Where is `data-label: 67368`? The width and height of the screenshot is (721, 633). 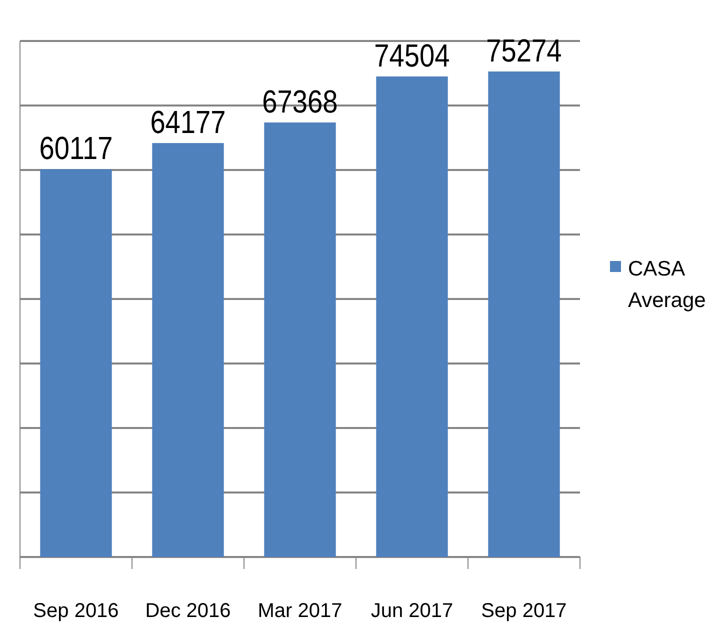
data-label: 67368 is located at coordinates (300, 102).